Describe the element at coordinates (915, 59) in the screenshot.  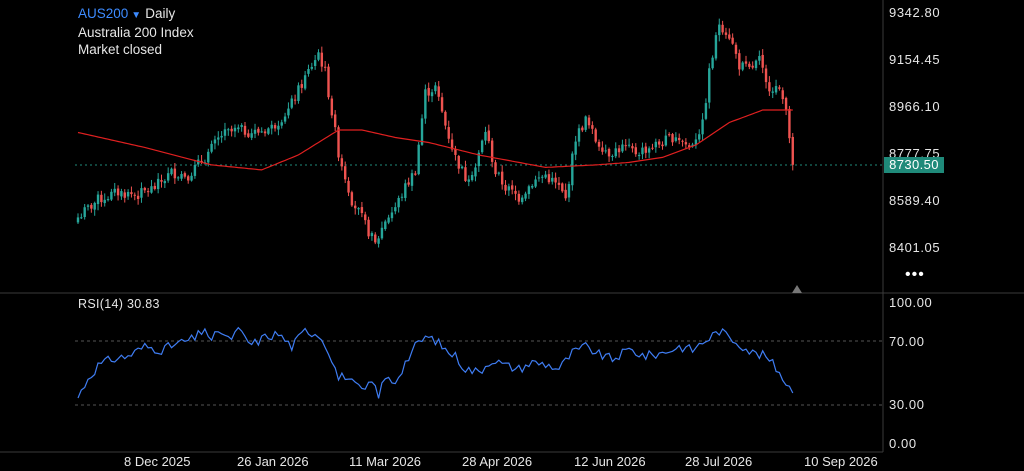
I see `price-tick: 9154.45` at that location.